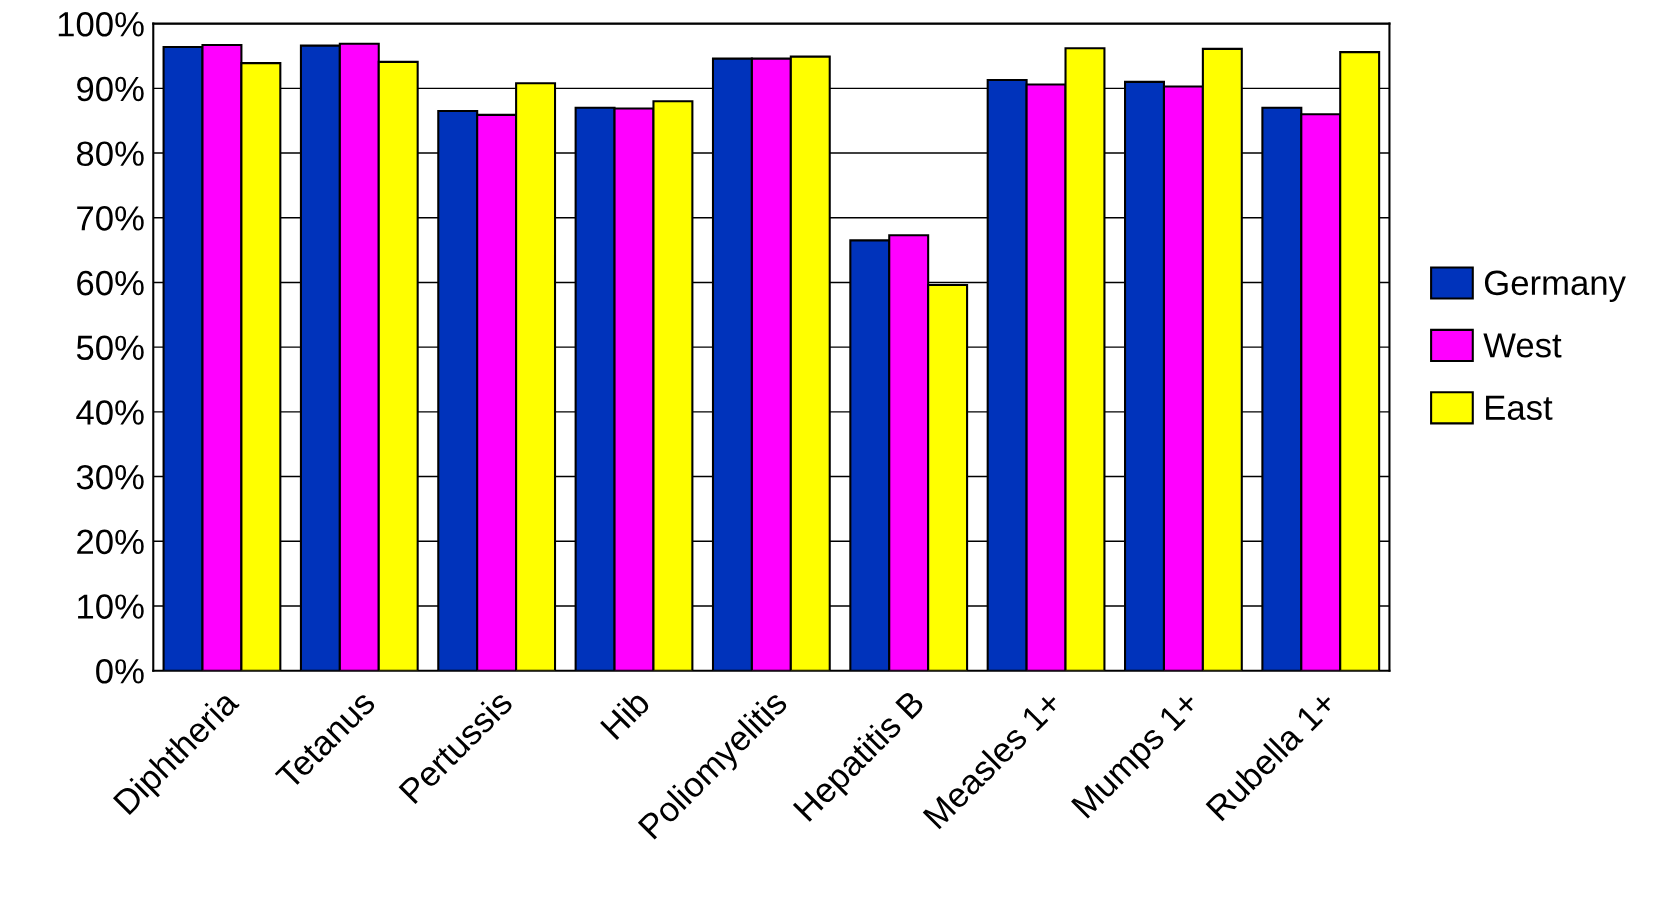 The width and height of the screenshot is (1666, 910). Describe the element at coordinates (110, 218) in the screenshot. I see `y-tick-label: 70%` at that location.